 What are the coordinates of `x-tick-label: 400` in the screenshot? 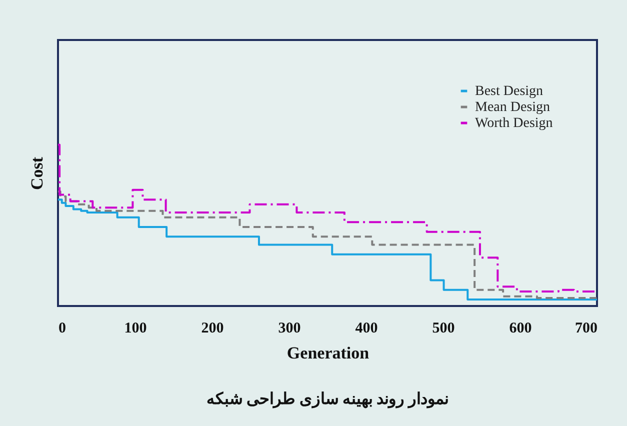 It's located at (366, 328).